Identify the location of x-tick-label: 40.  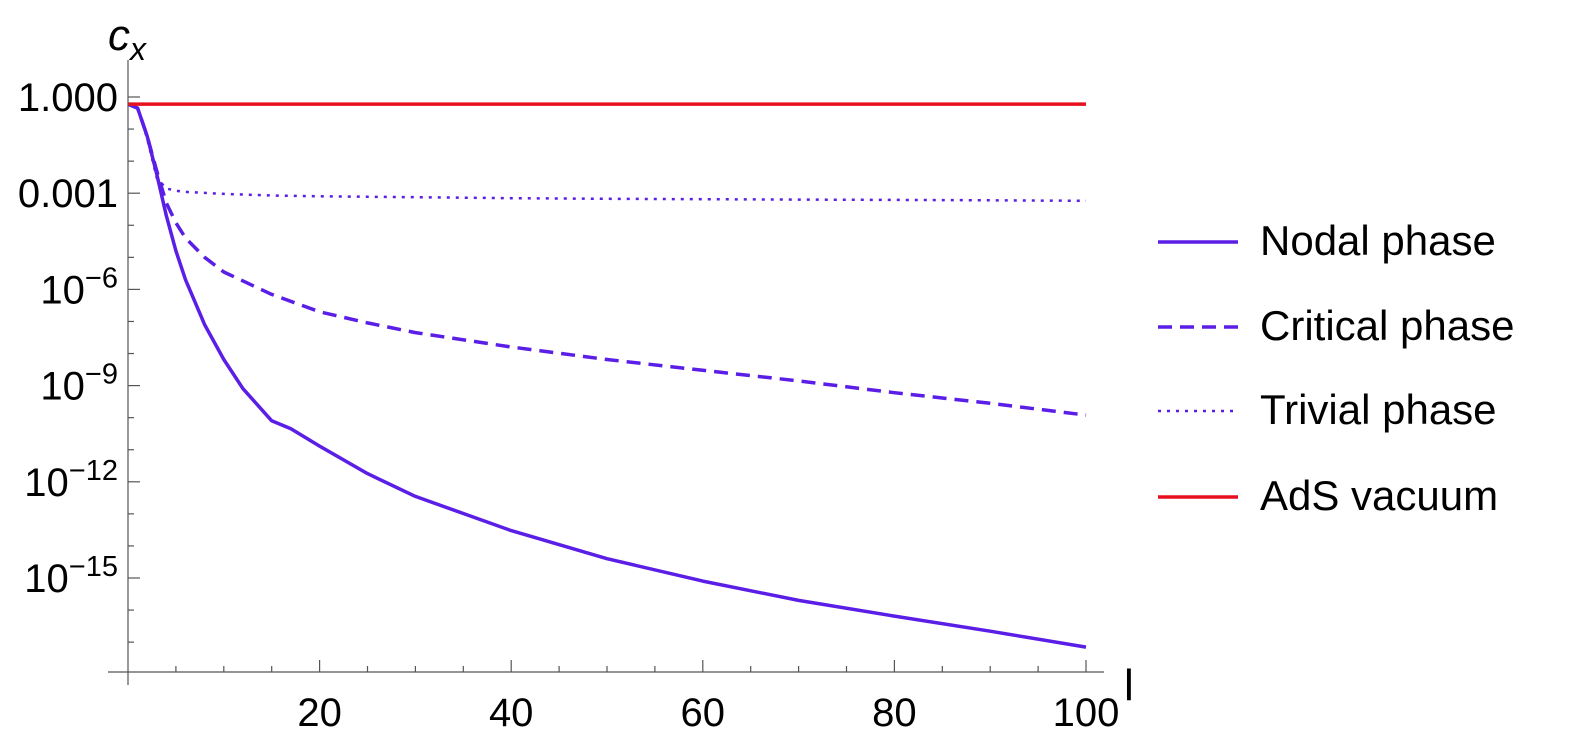
(511, 713).